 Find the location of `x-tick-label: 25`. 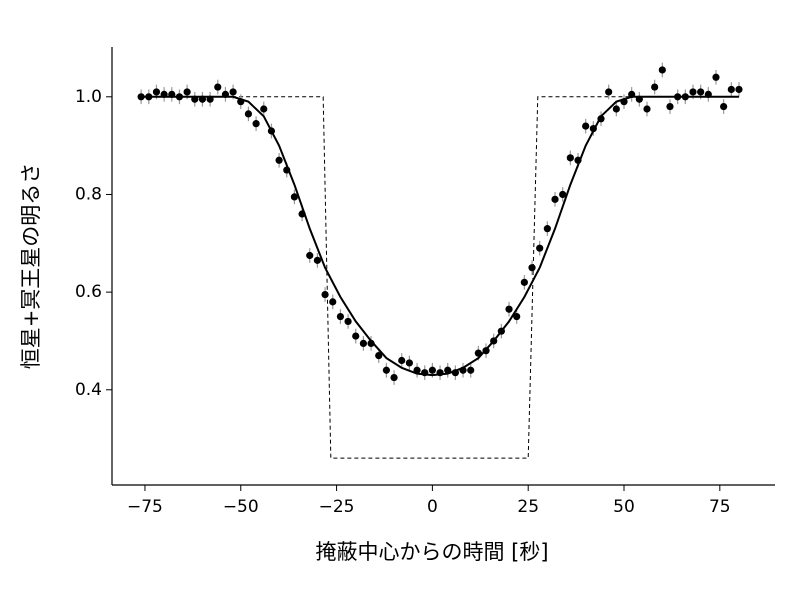

x-tick-label: 25 is located at coordinates (528, 507).